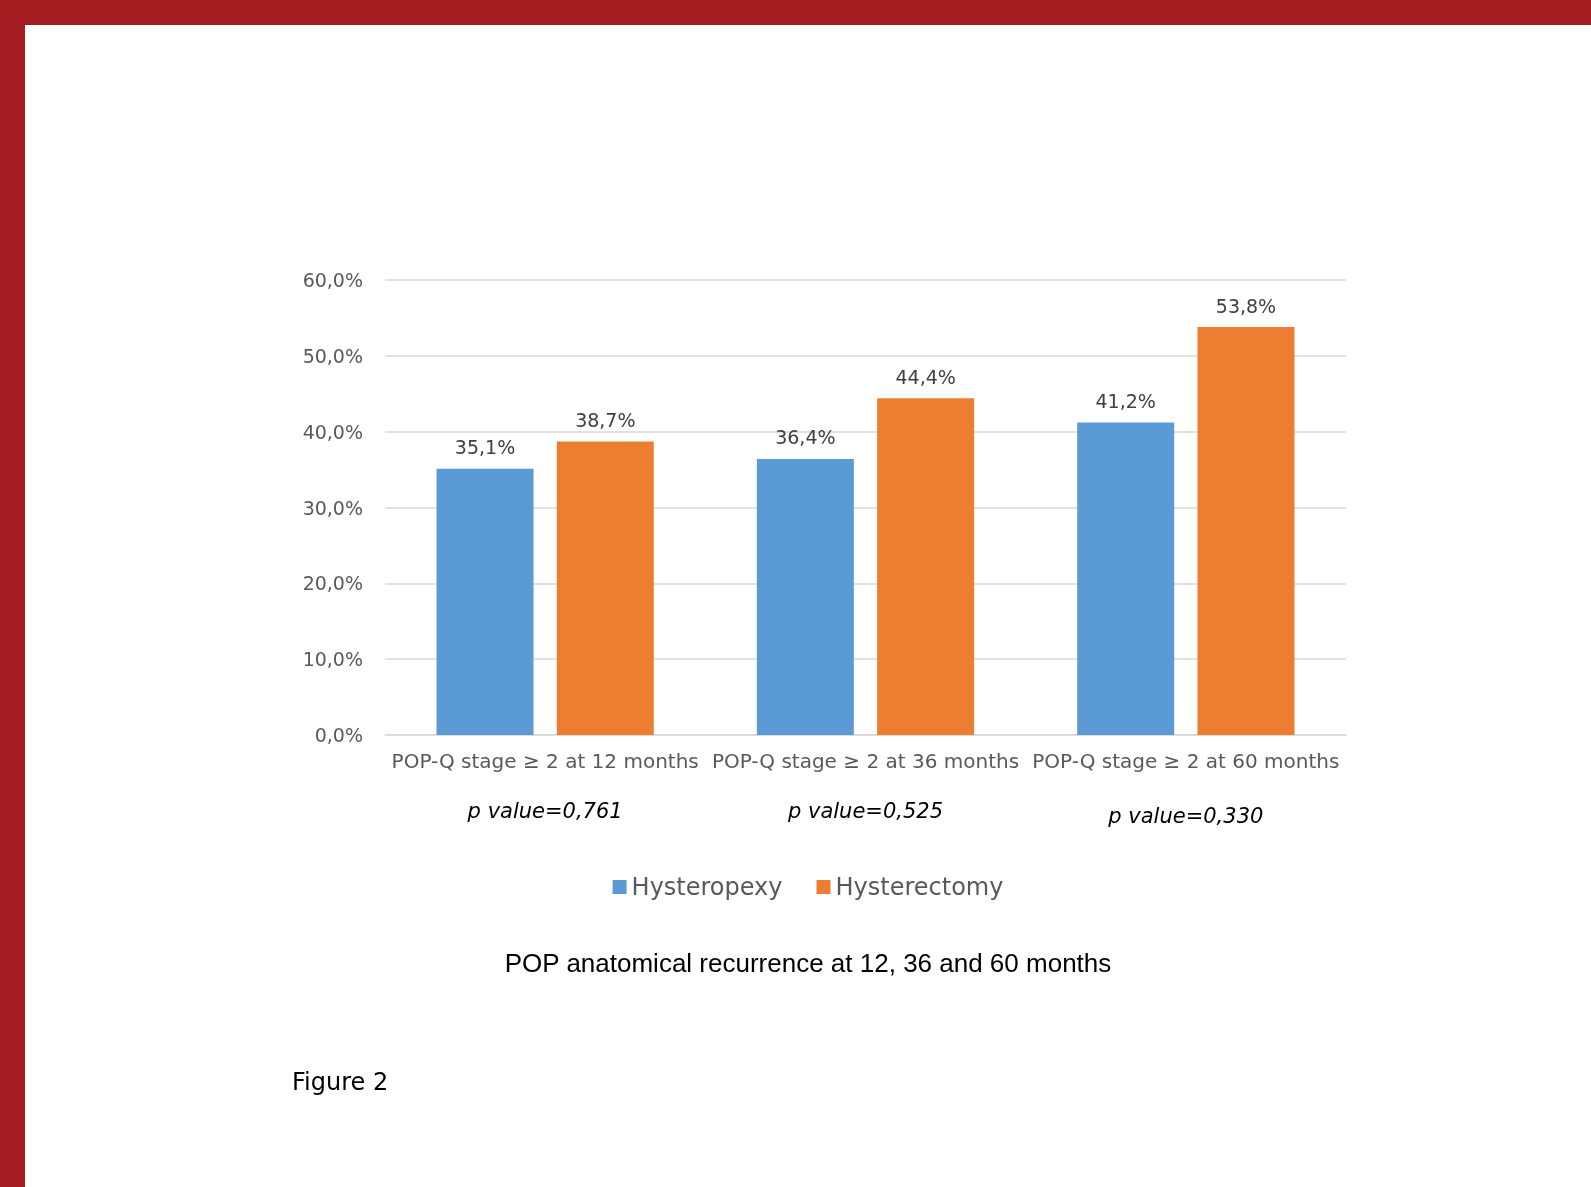  I want to click on data-label: 35,1%, so click(485, 447).